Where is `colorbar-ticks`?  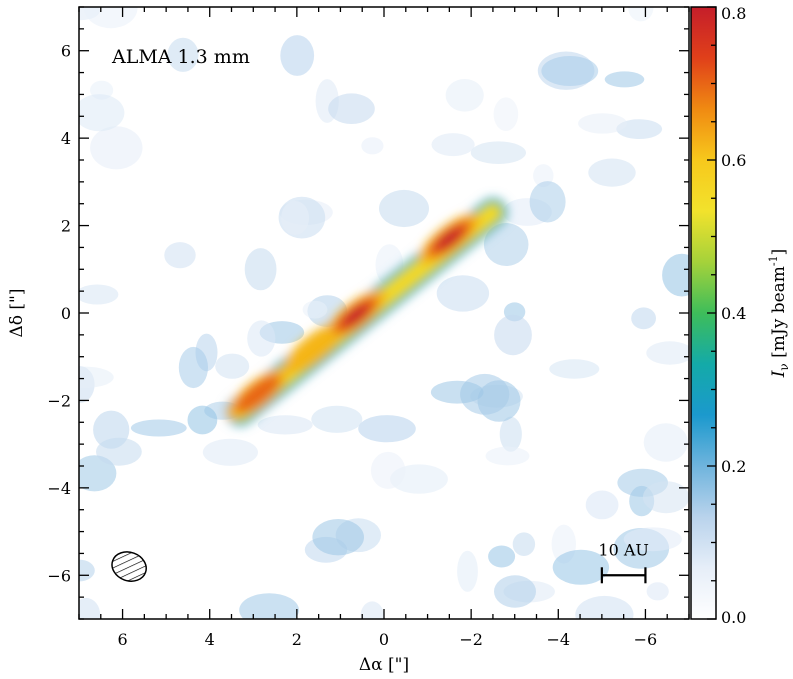 colorbar-ticks is located at coordinates (711, 313).